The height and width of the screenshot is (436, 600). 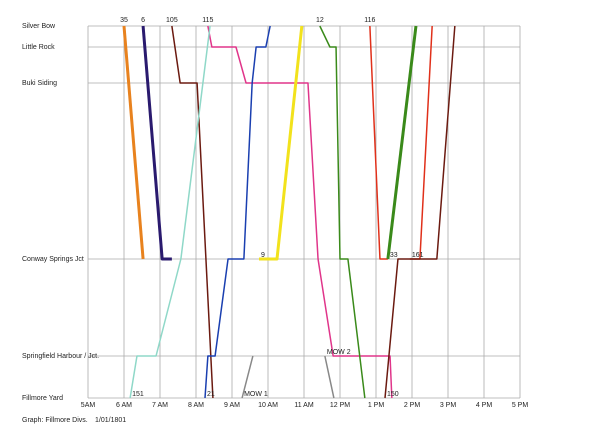 I want to click on station-label: Silver Bow, so click(x=39, y=26).